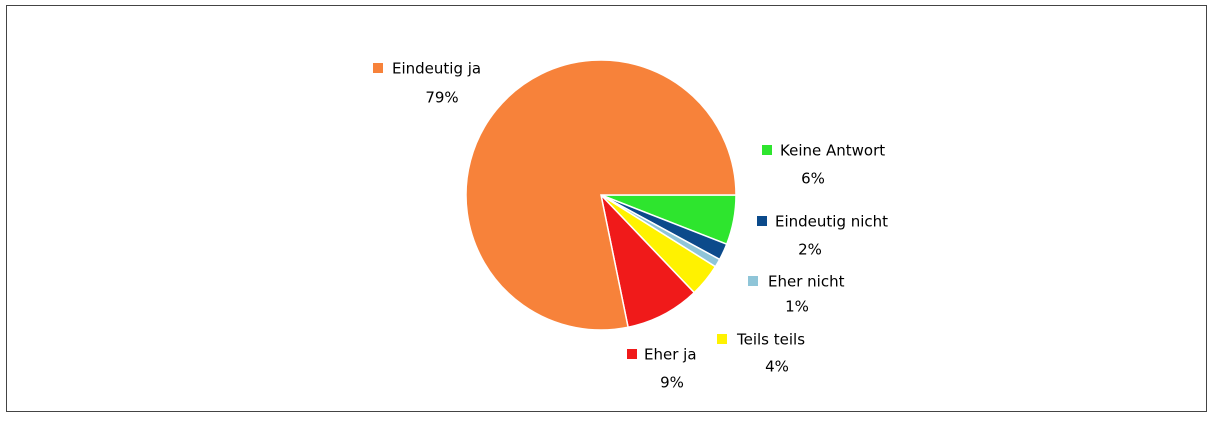 Image resolution: width=1213 pixels, height=423 pixels. Describe the element at coordinates (810, 250) in the screenshot. I see `slice-value: 2%` at that location.